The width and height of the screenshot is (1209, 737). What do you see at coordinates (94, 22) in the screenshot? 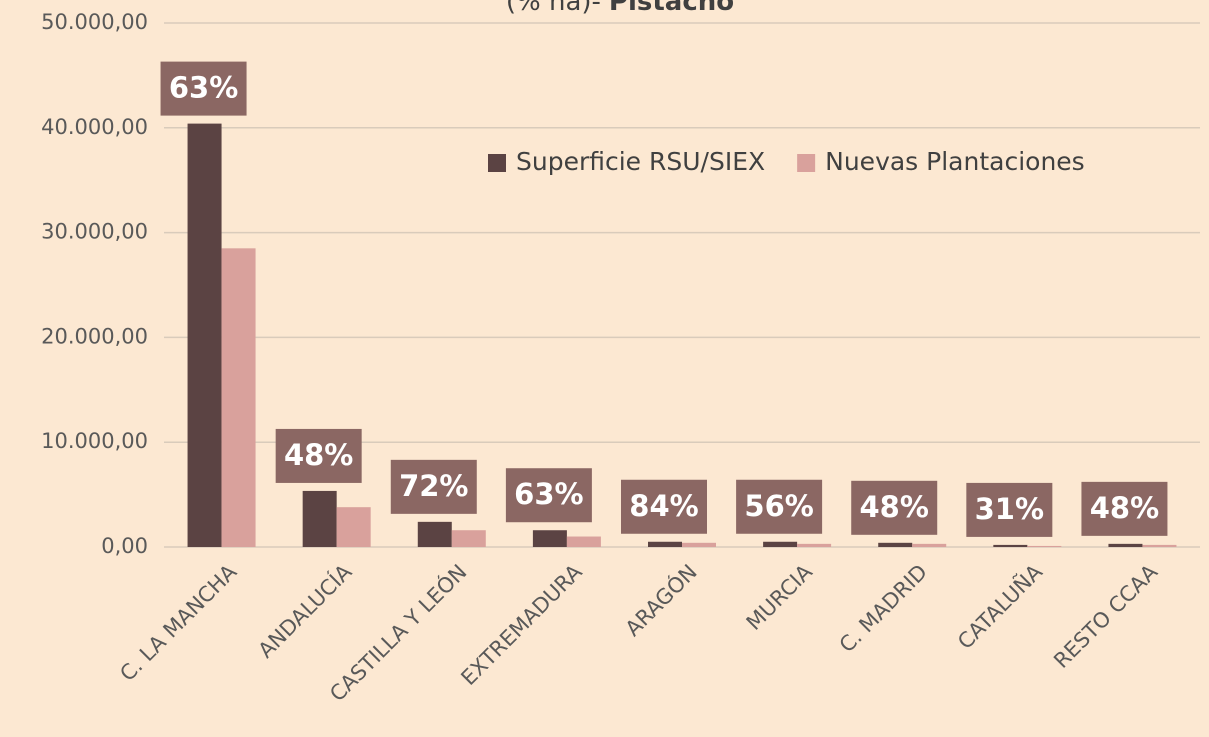
I see `y-tick-label: 50.000,00` at bounding box center [94, 22].